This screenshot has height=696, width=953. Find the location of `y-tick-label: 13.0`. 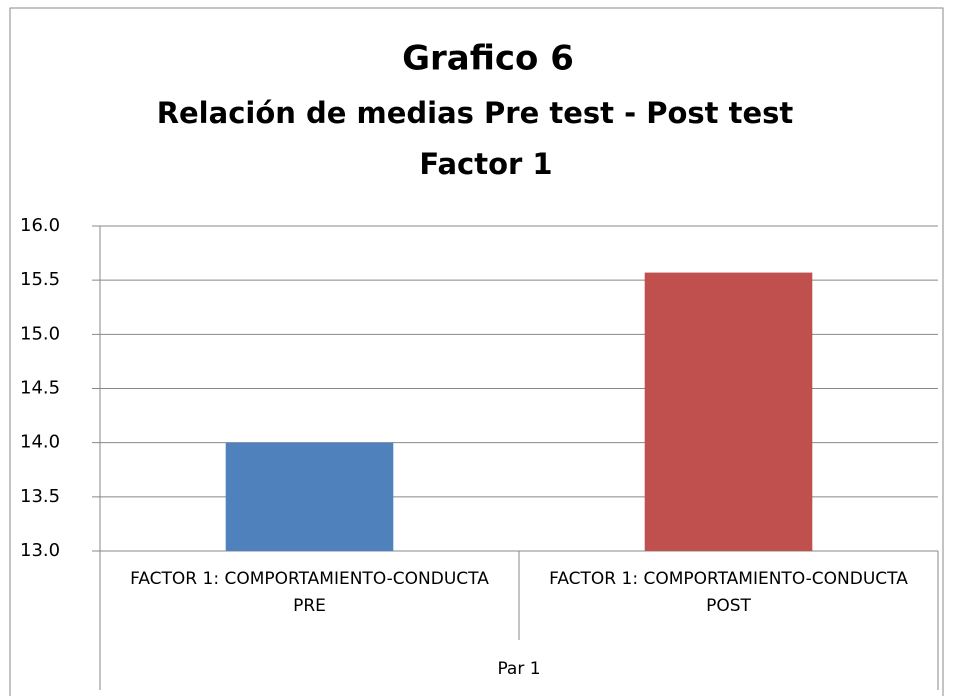

y-tick-label: 13.0 is located at coordinates (40, 550).